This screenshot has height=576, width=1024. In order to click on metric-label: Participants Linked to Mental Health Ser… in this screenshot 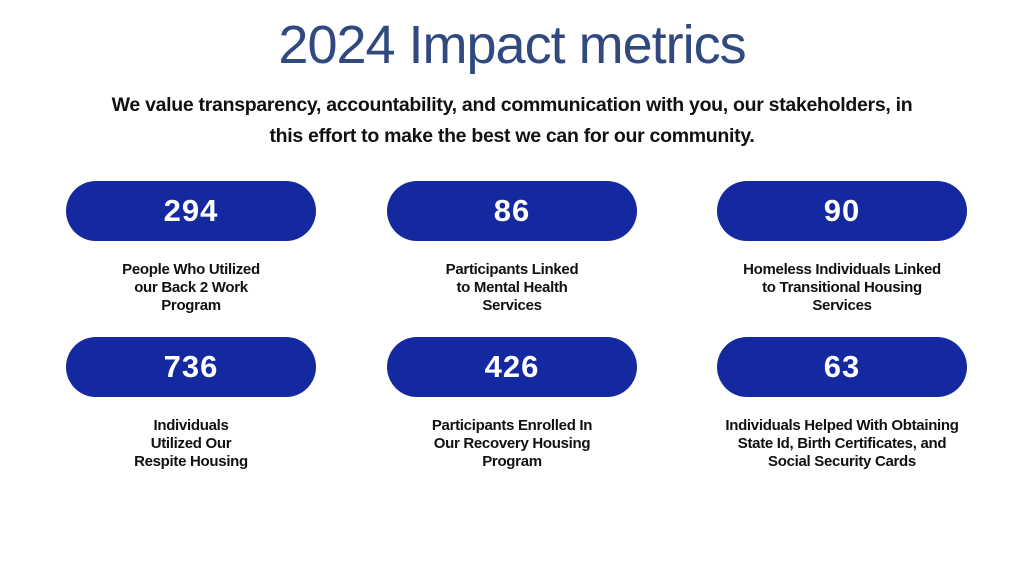, I will do `click(512, 287)`.